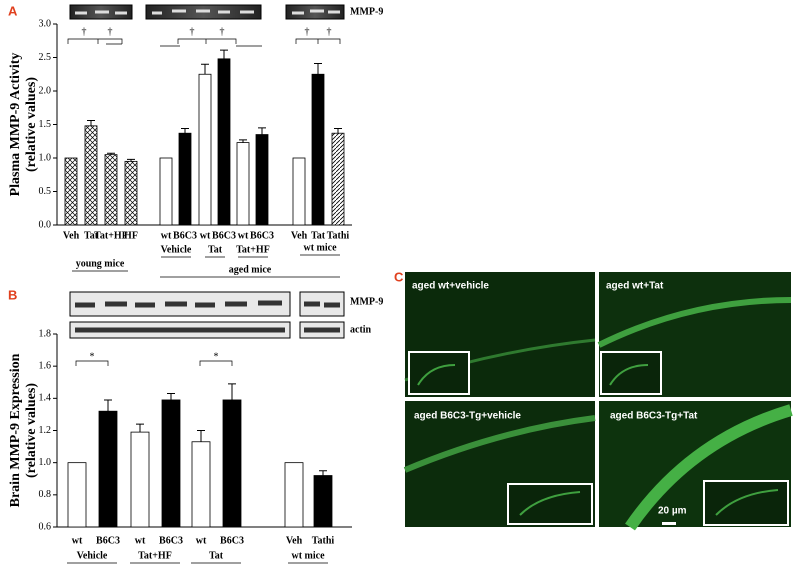 Image resolution: width=795 pixels, height=564 pixels. I want to click on blot-label: actin, so click(361, 329).